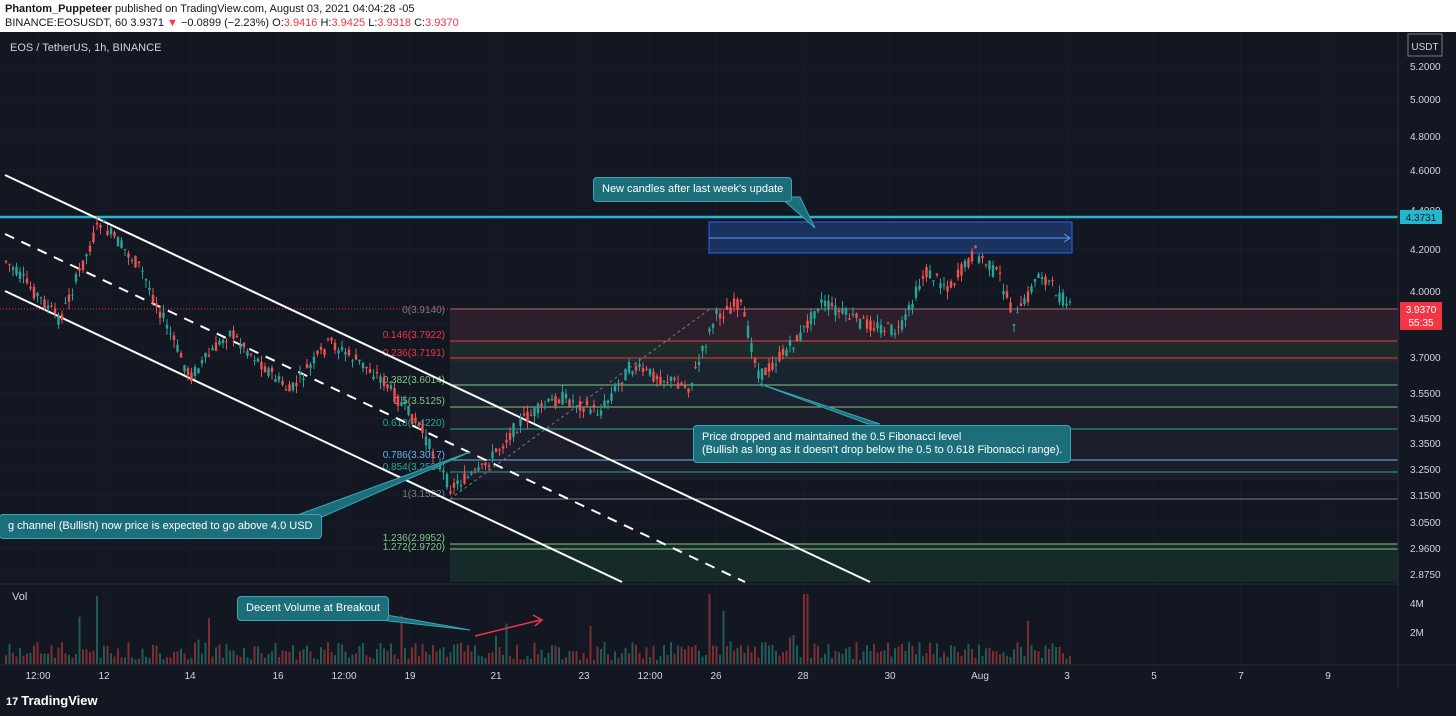 This screenshot has width=1456, height=716. I want to click on price-tick: 4.2000, so click(1425, 250).